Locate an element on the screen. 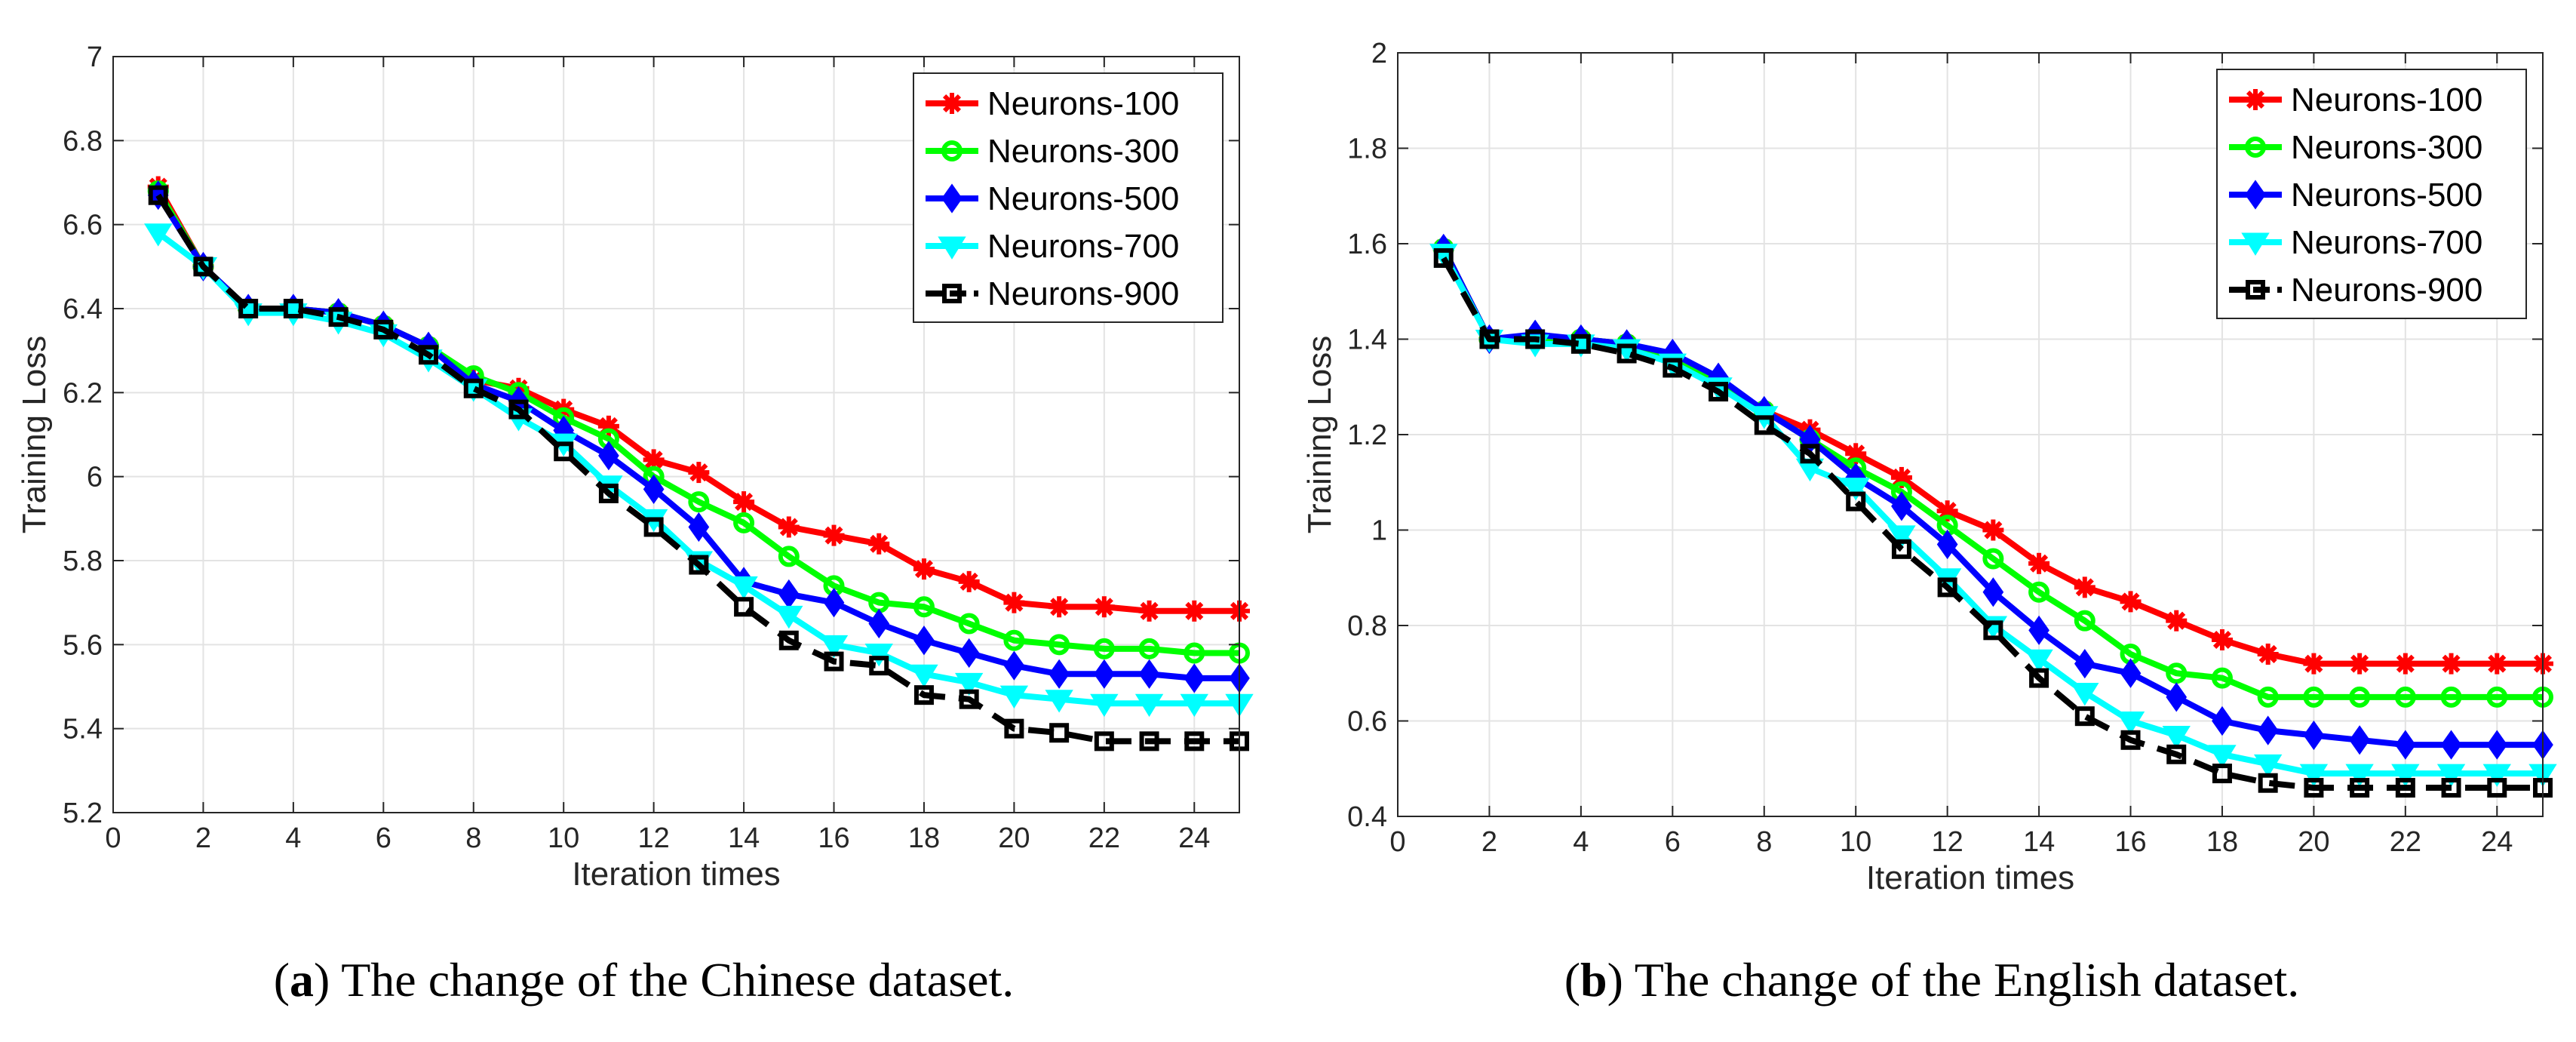 The width and height of the screenshot is (2576, 1042). y-tick-label: 6.2 is located at coordinates (83, 393).